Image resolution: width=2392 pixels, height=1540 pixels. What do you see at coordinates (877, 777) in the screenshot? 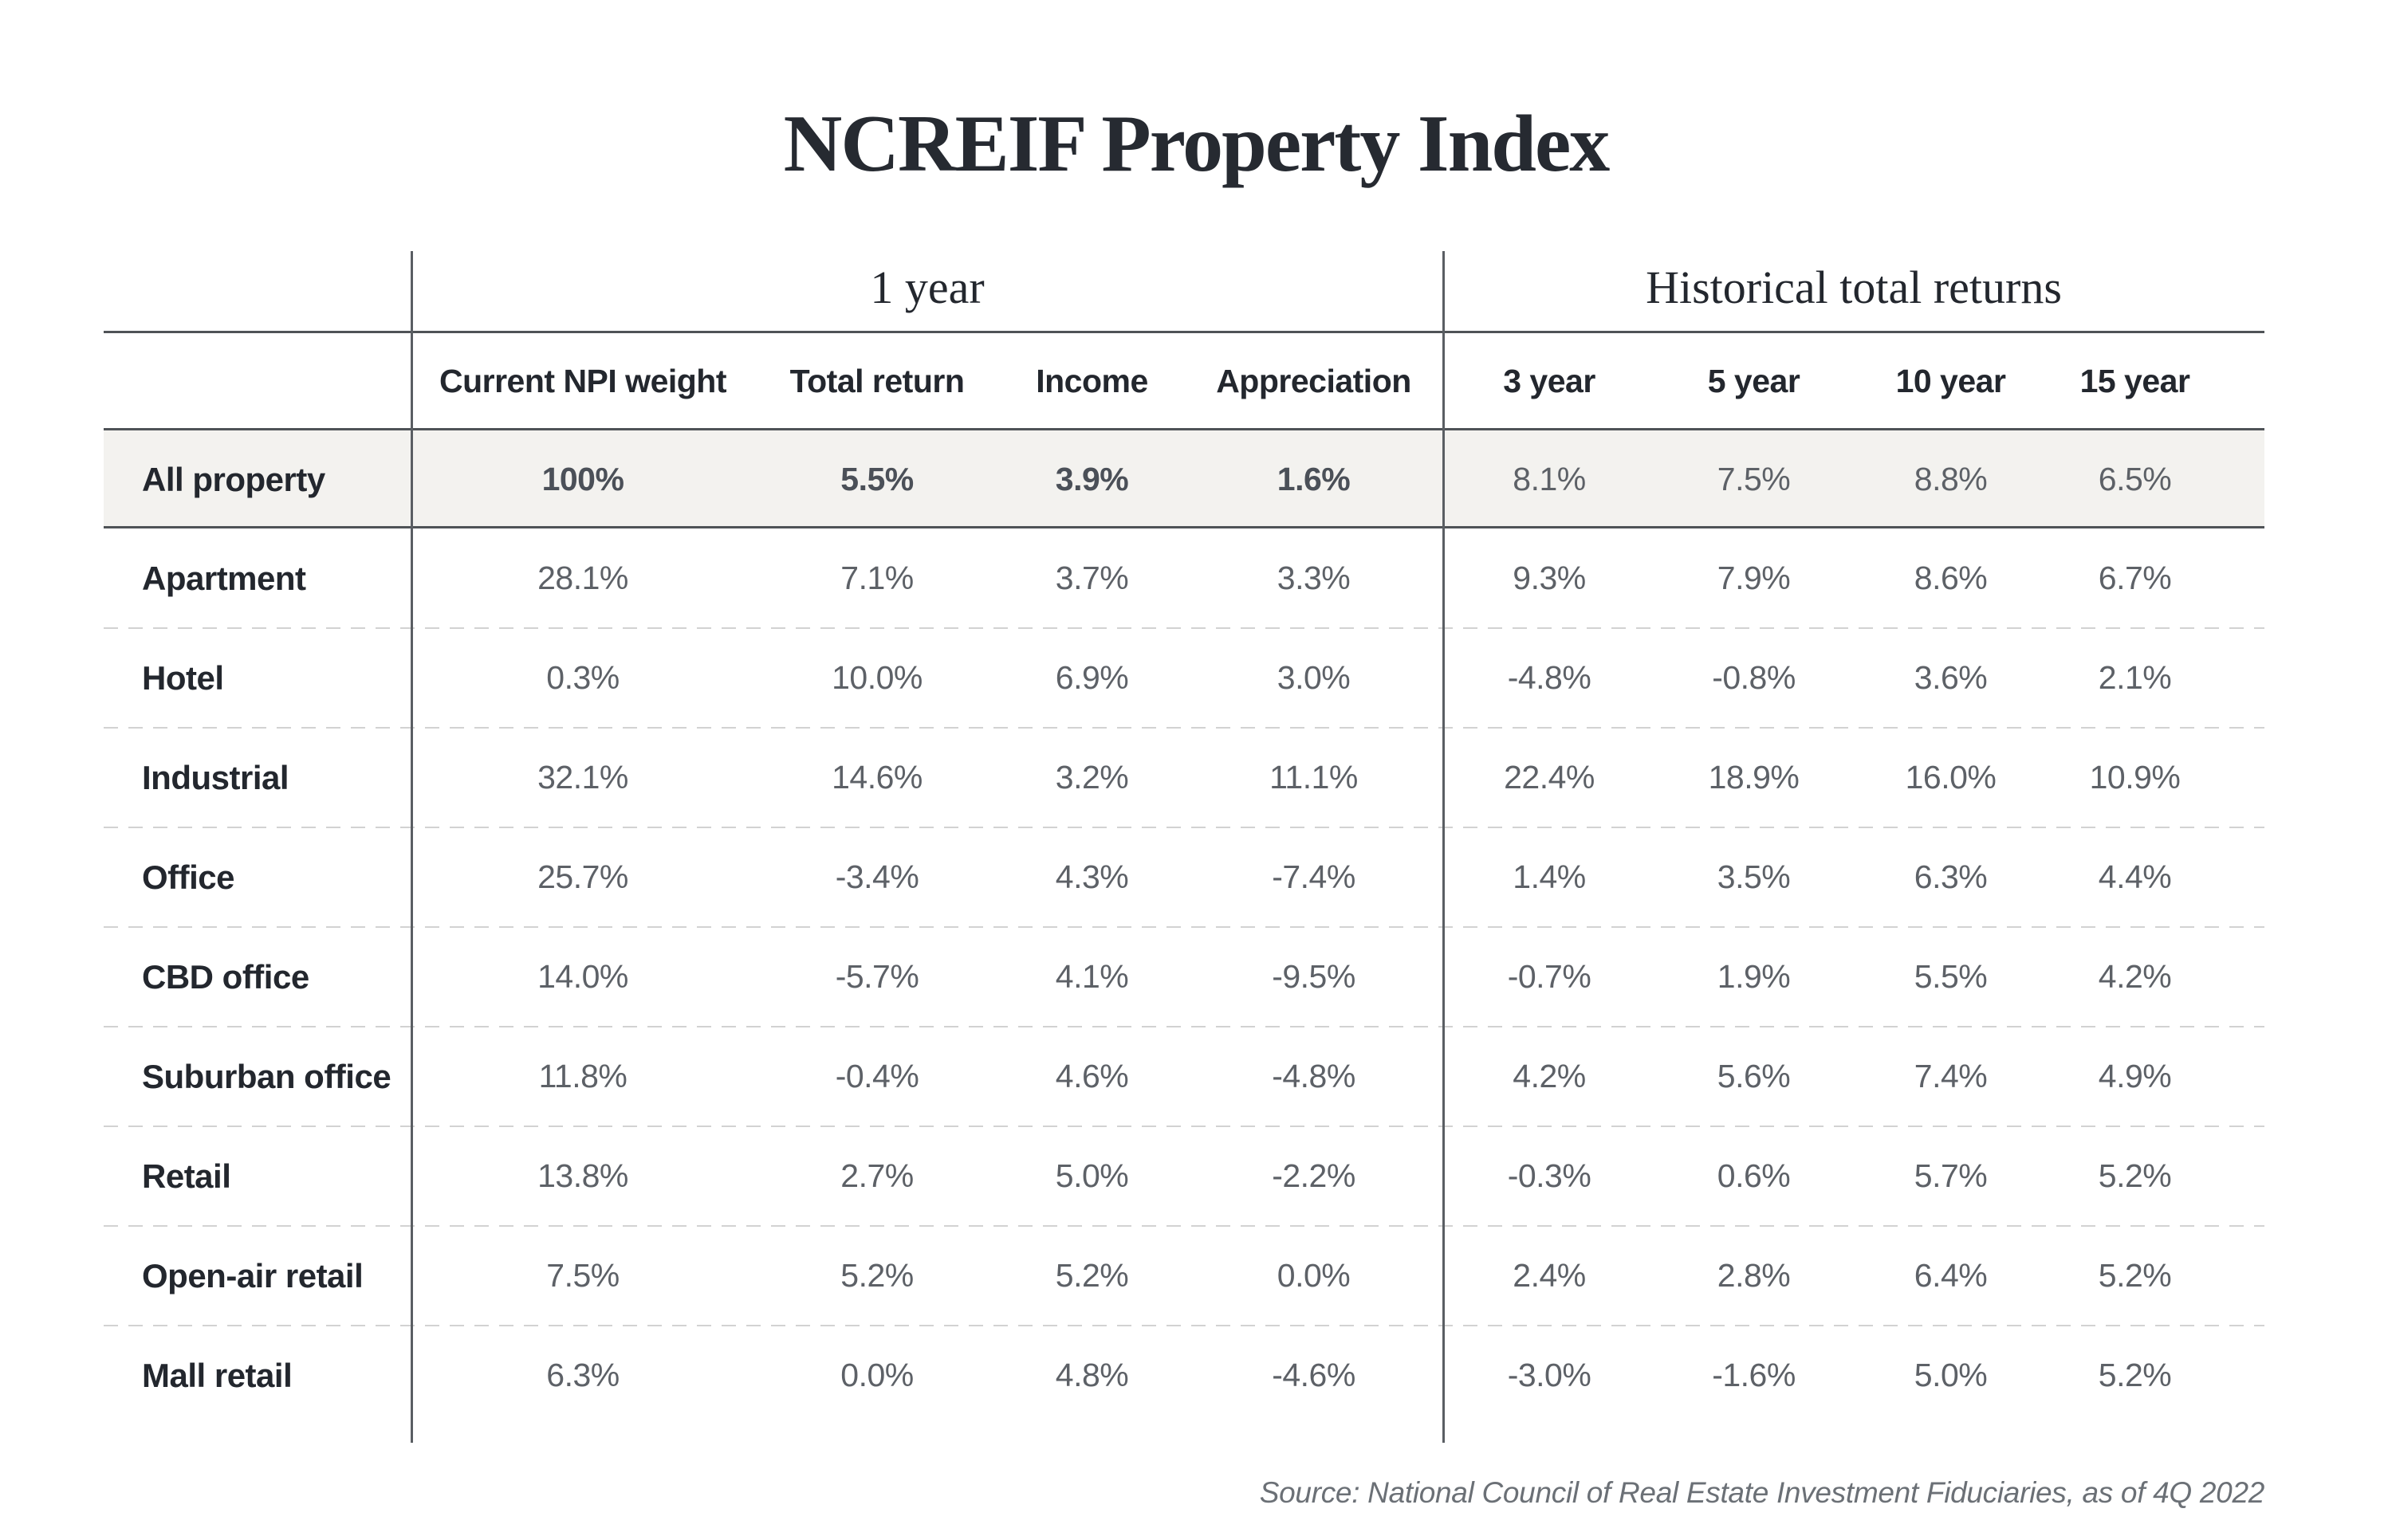
I see `table-cell: 14.6%` at bounding box center [877, 777].